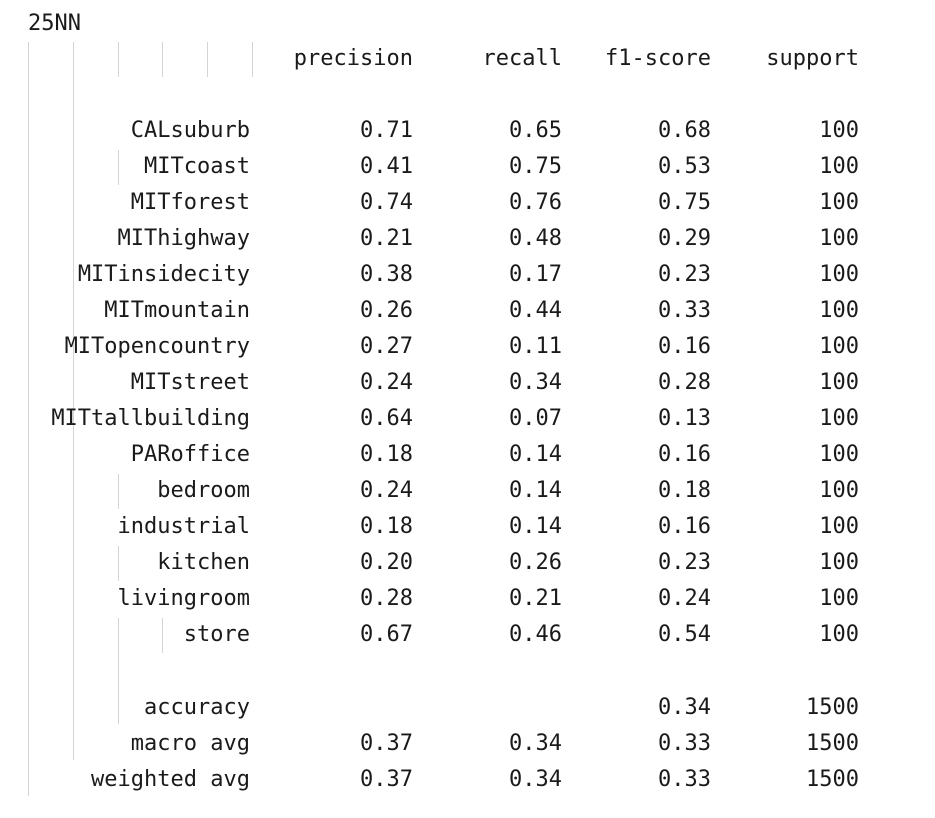  What do you see at coordinates (535, 274) in the screenshot?
I see `recall-value: 0.17` at bounding box center [535, 274].